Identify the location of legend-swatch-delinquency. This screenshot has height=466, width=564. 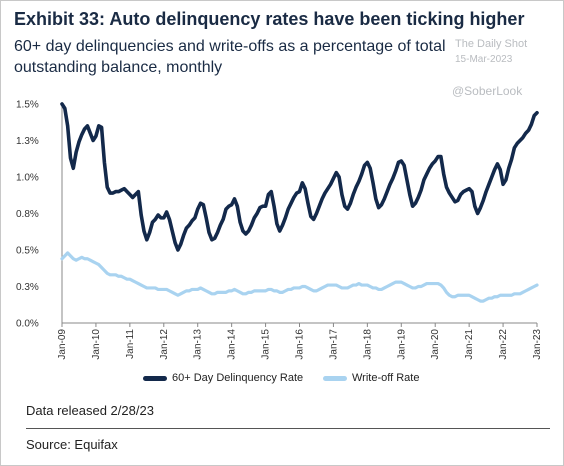
(155, 378).